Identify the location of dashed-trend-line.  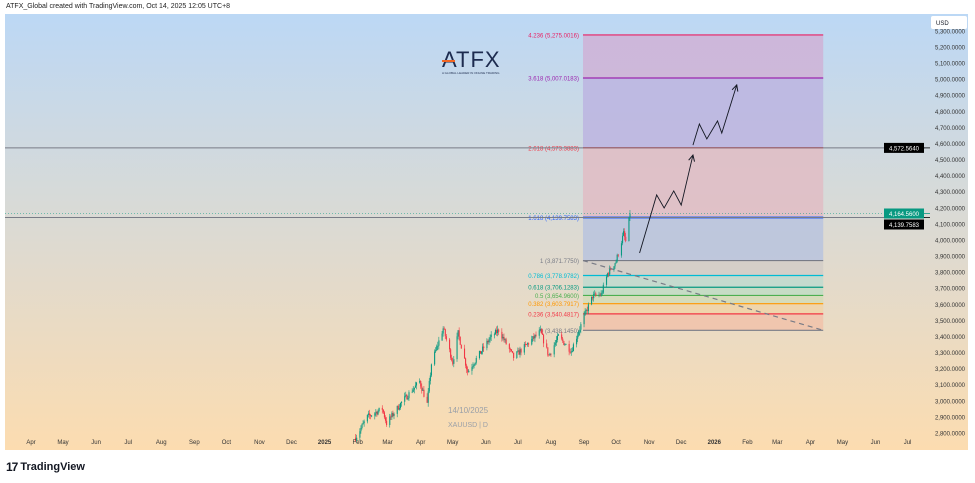
(703, 295).